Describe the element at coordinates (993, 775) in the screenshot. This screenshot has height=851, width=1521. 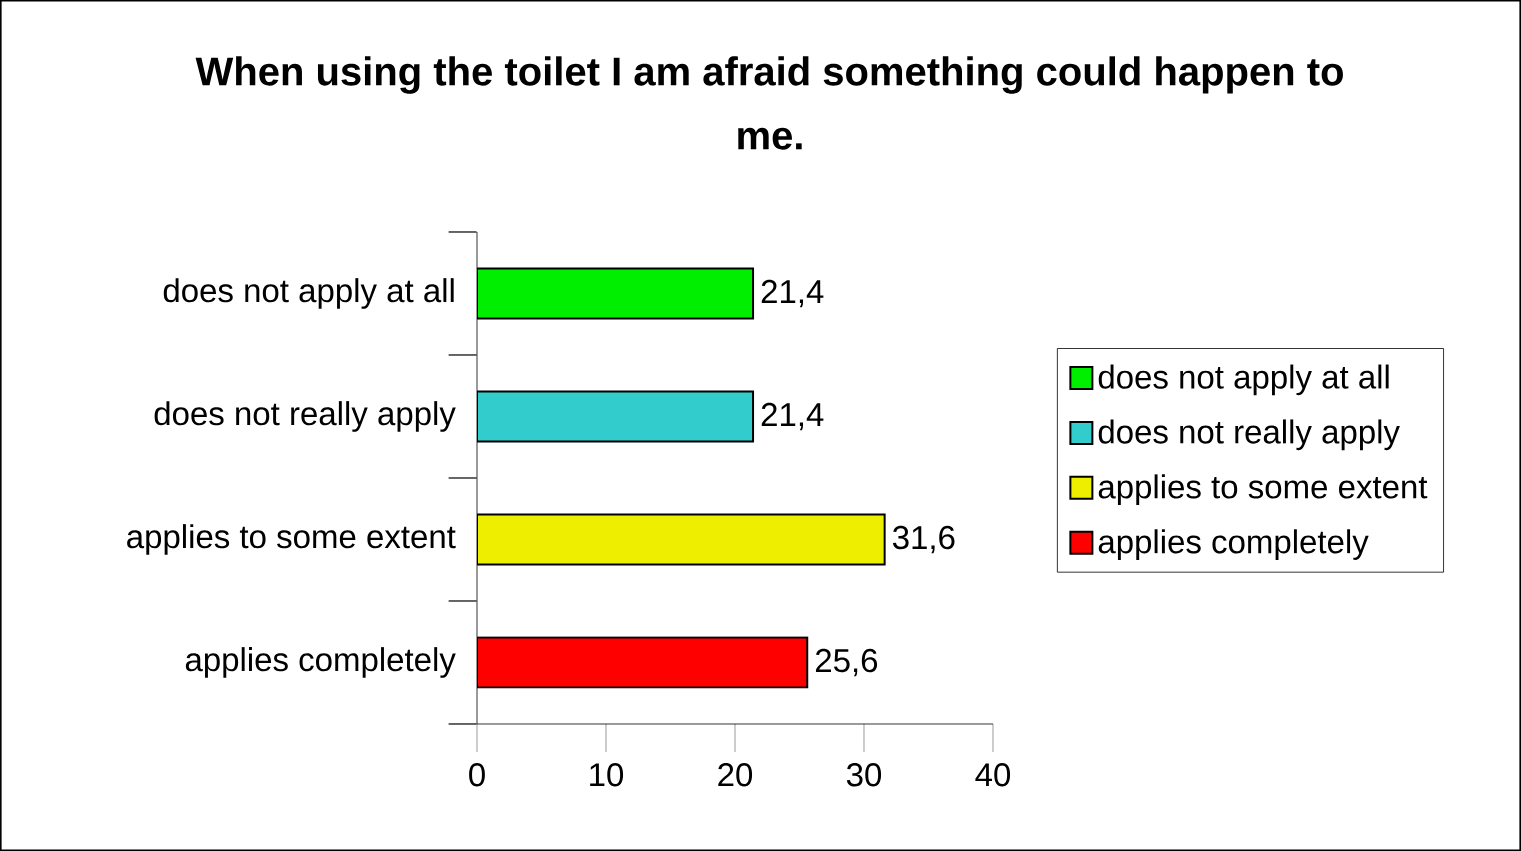
I see `x-tick-label: 40` at that location.